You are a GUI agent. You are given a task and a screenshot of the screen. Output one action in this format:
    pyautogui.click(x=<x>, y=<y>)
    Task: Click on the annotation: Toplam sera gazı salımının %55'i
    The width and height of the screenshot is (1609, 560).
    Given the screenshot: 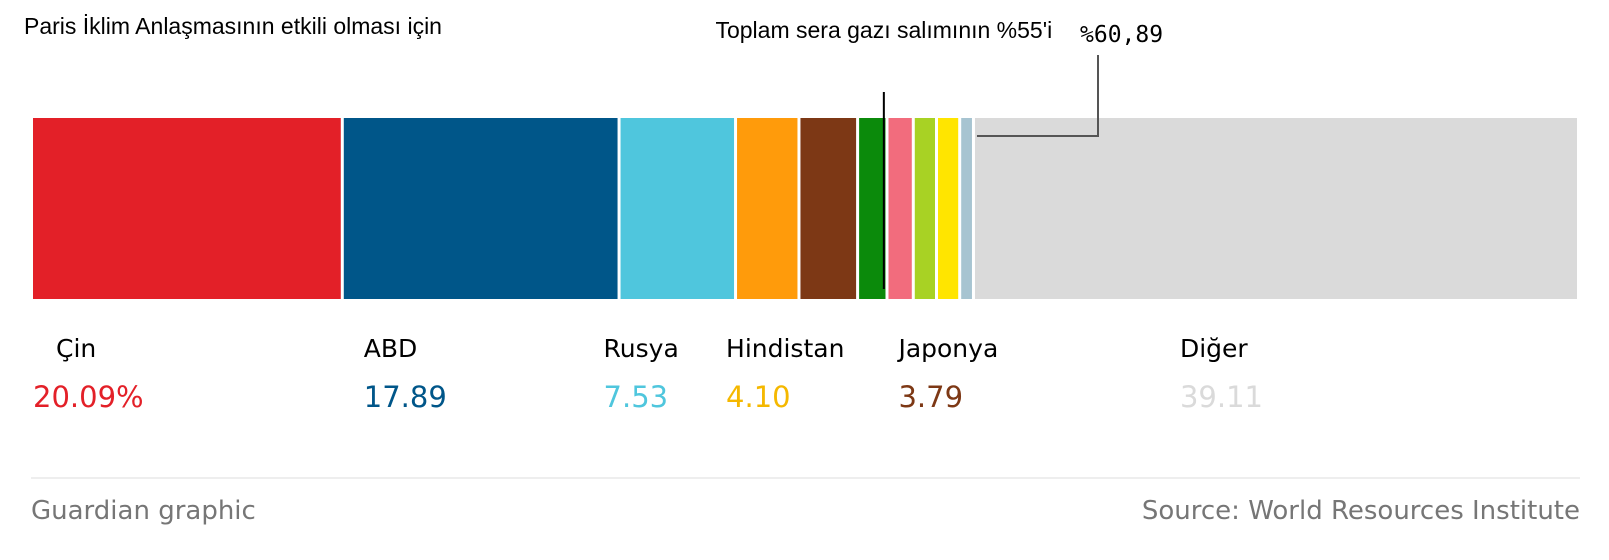 What is the action you would take?
    pyautogui.click(x=884, y=30)
    